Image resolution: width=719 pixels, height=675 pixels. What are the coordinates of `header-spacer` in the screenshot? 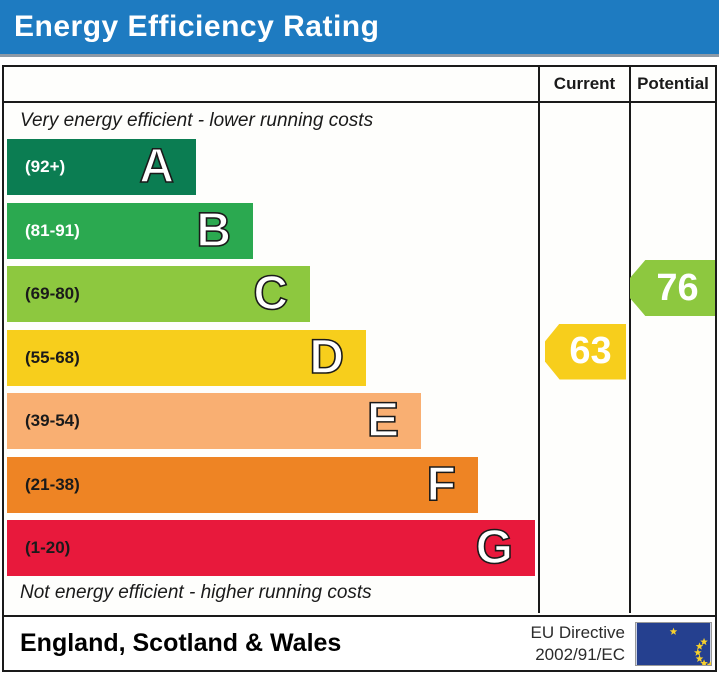 It's located at (271, 84).